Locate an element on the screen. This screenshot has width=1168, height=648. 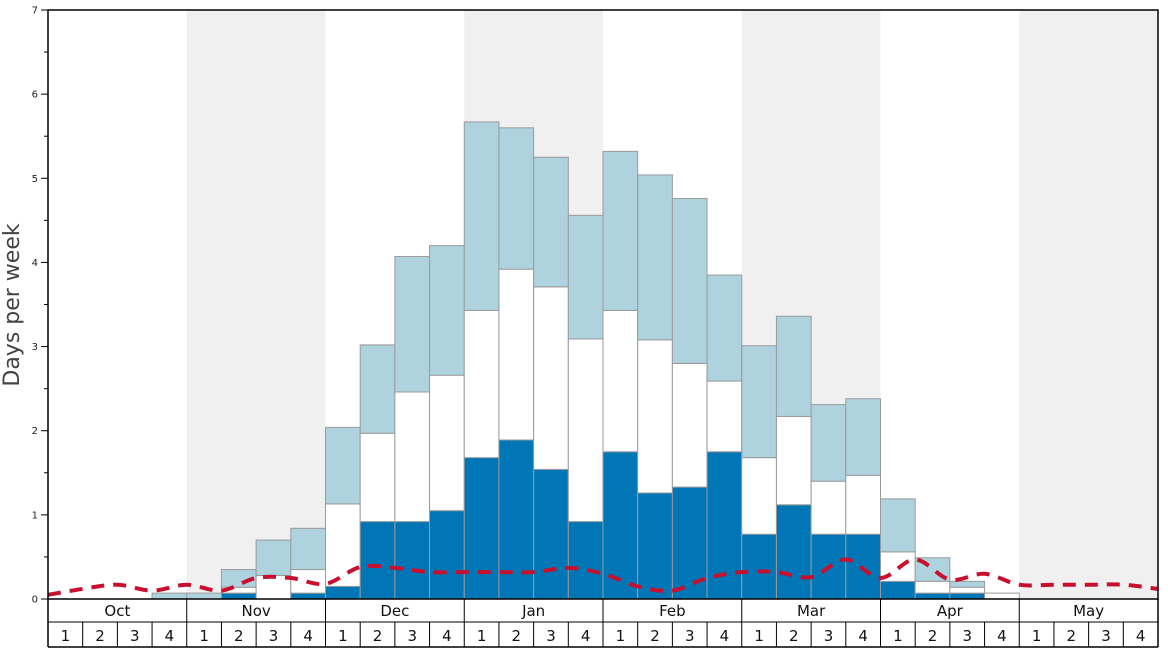
dashed-line-series is located at coordinates (603, 577).